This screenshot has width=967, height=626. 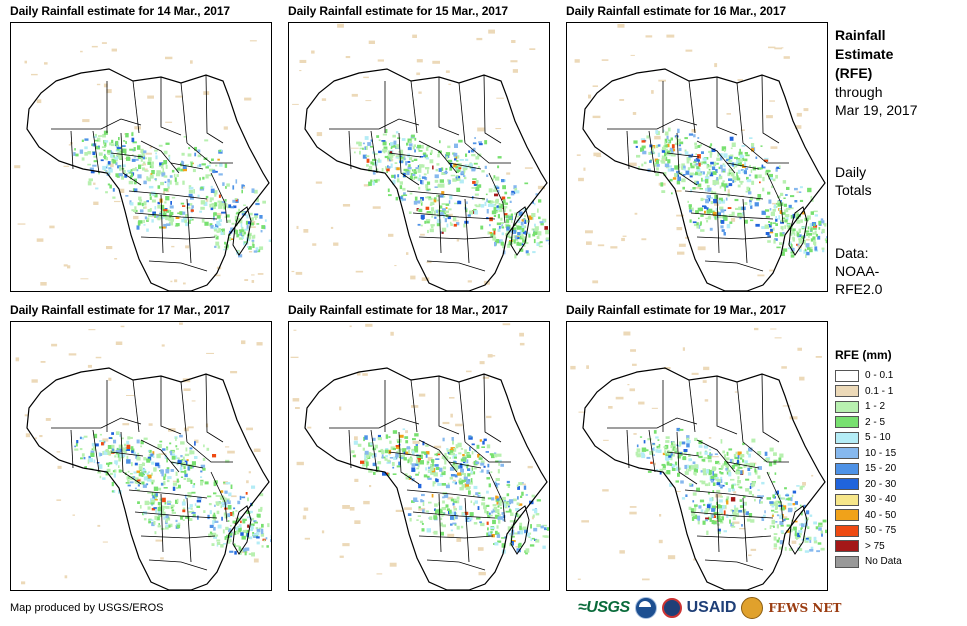 What do you see at coordinates (868, 423) in the screenshot?
I see `legend-item: 2 - 5` at bounding box center [868, 423].